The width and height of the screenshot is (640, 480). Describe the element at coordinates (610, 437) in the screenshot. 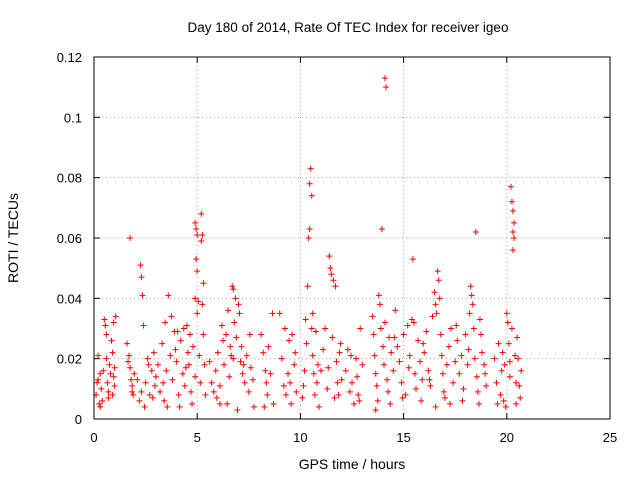

I see `x-tick-label: 25` at that location.